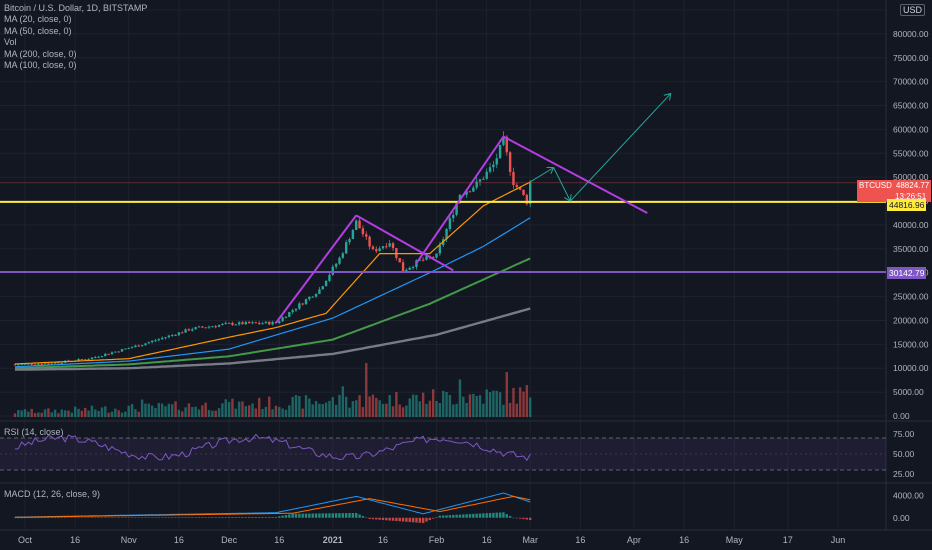  Describe the element at coordinates (52, 494) in the screenshot. I see `macd-title: MACD (12, 26, close, 9)` at that location.